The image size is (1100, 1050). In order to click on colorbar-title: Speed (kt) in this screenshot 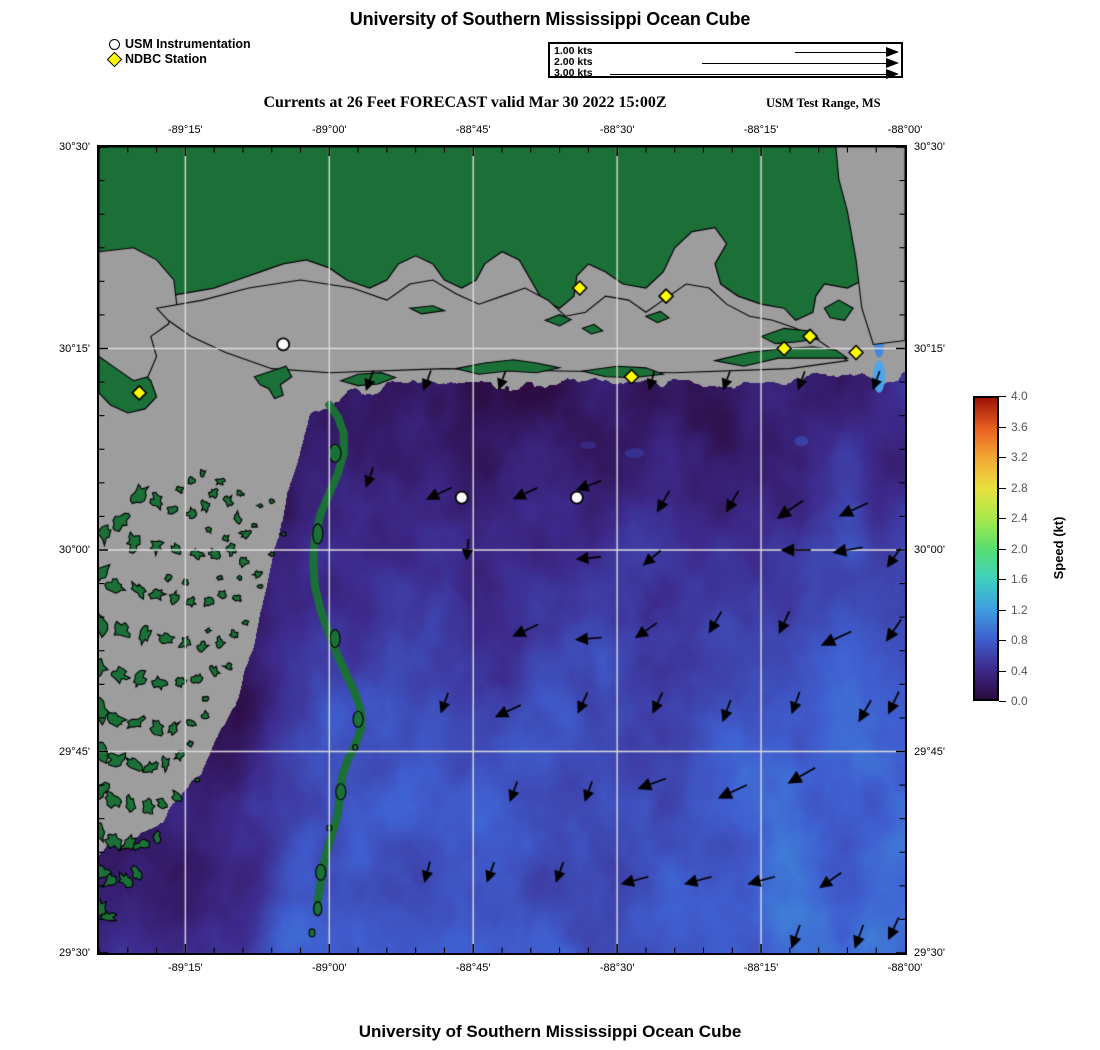, I will do `click(1058, 548)`.